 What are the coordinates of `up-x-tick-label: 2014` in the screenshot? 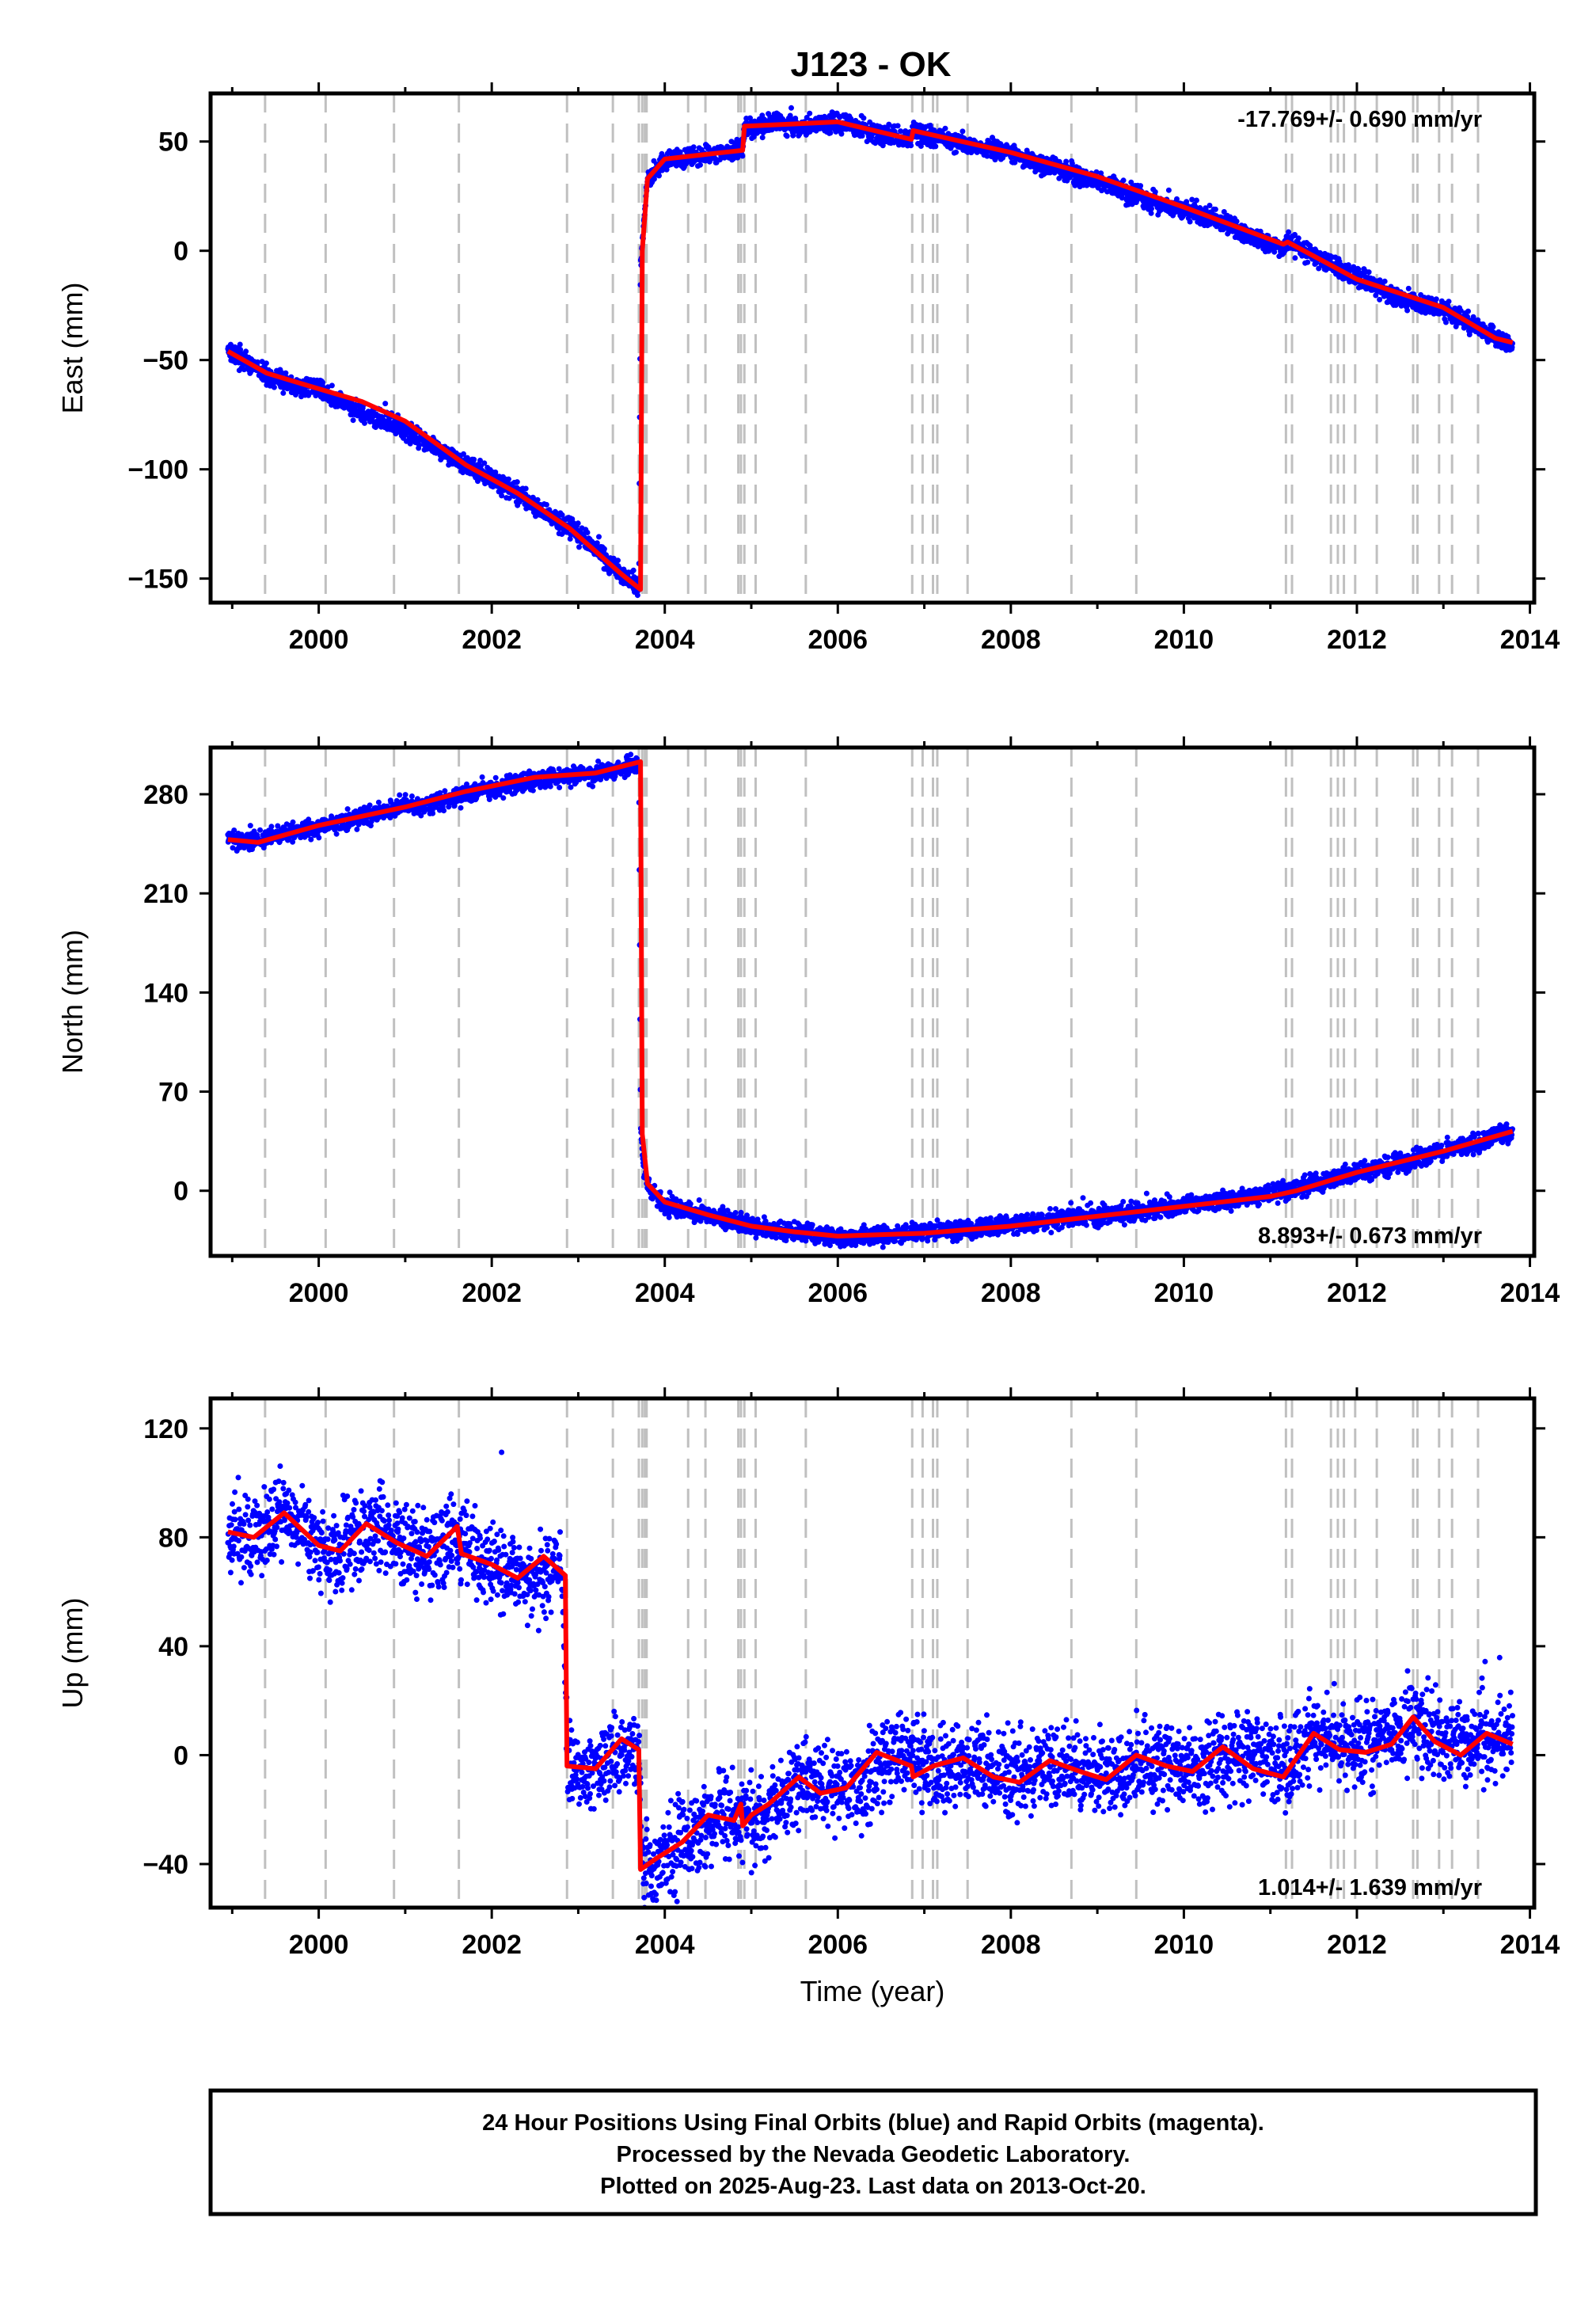 It's located at (1530, 1945).